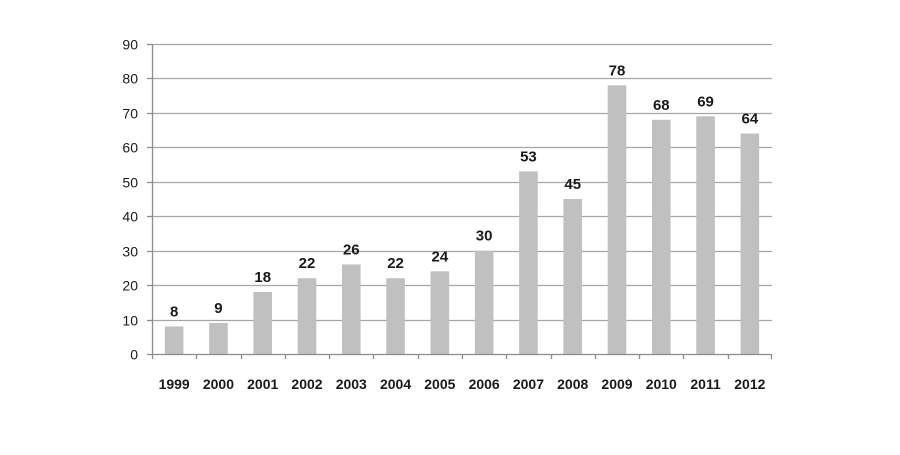  I want to click on data-label: 64, so click(750, 119).